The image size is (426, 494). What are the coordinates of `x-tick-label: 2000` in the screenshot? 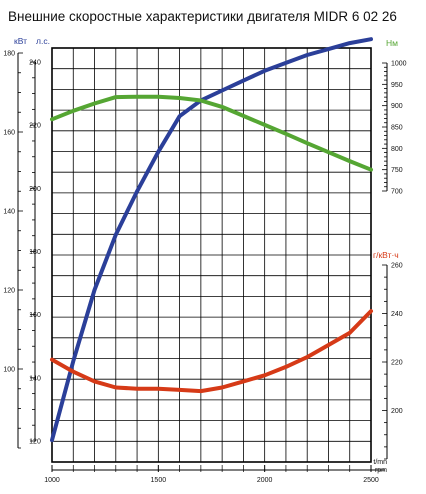 It's located at (265, 480).